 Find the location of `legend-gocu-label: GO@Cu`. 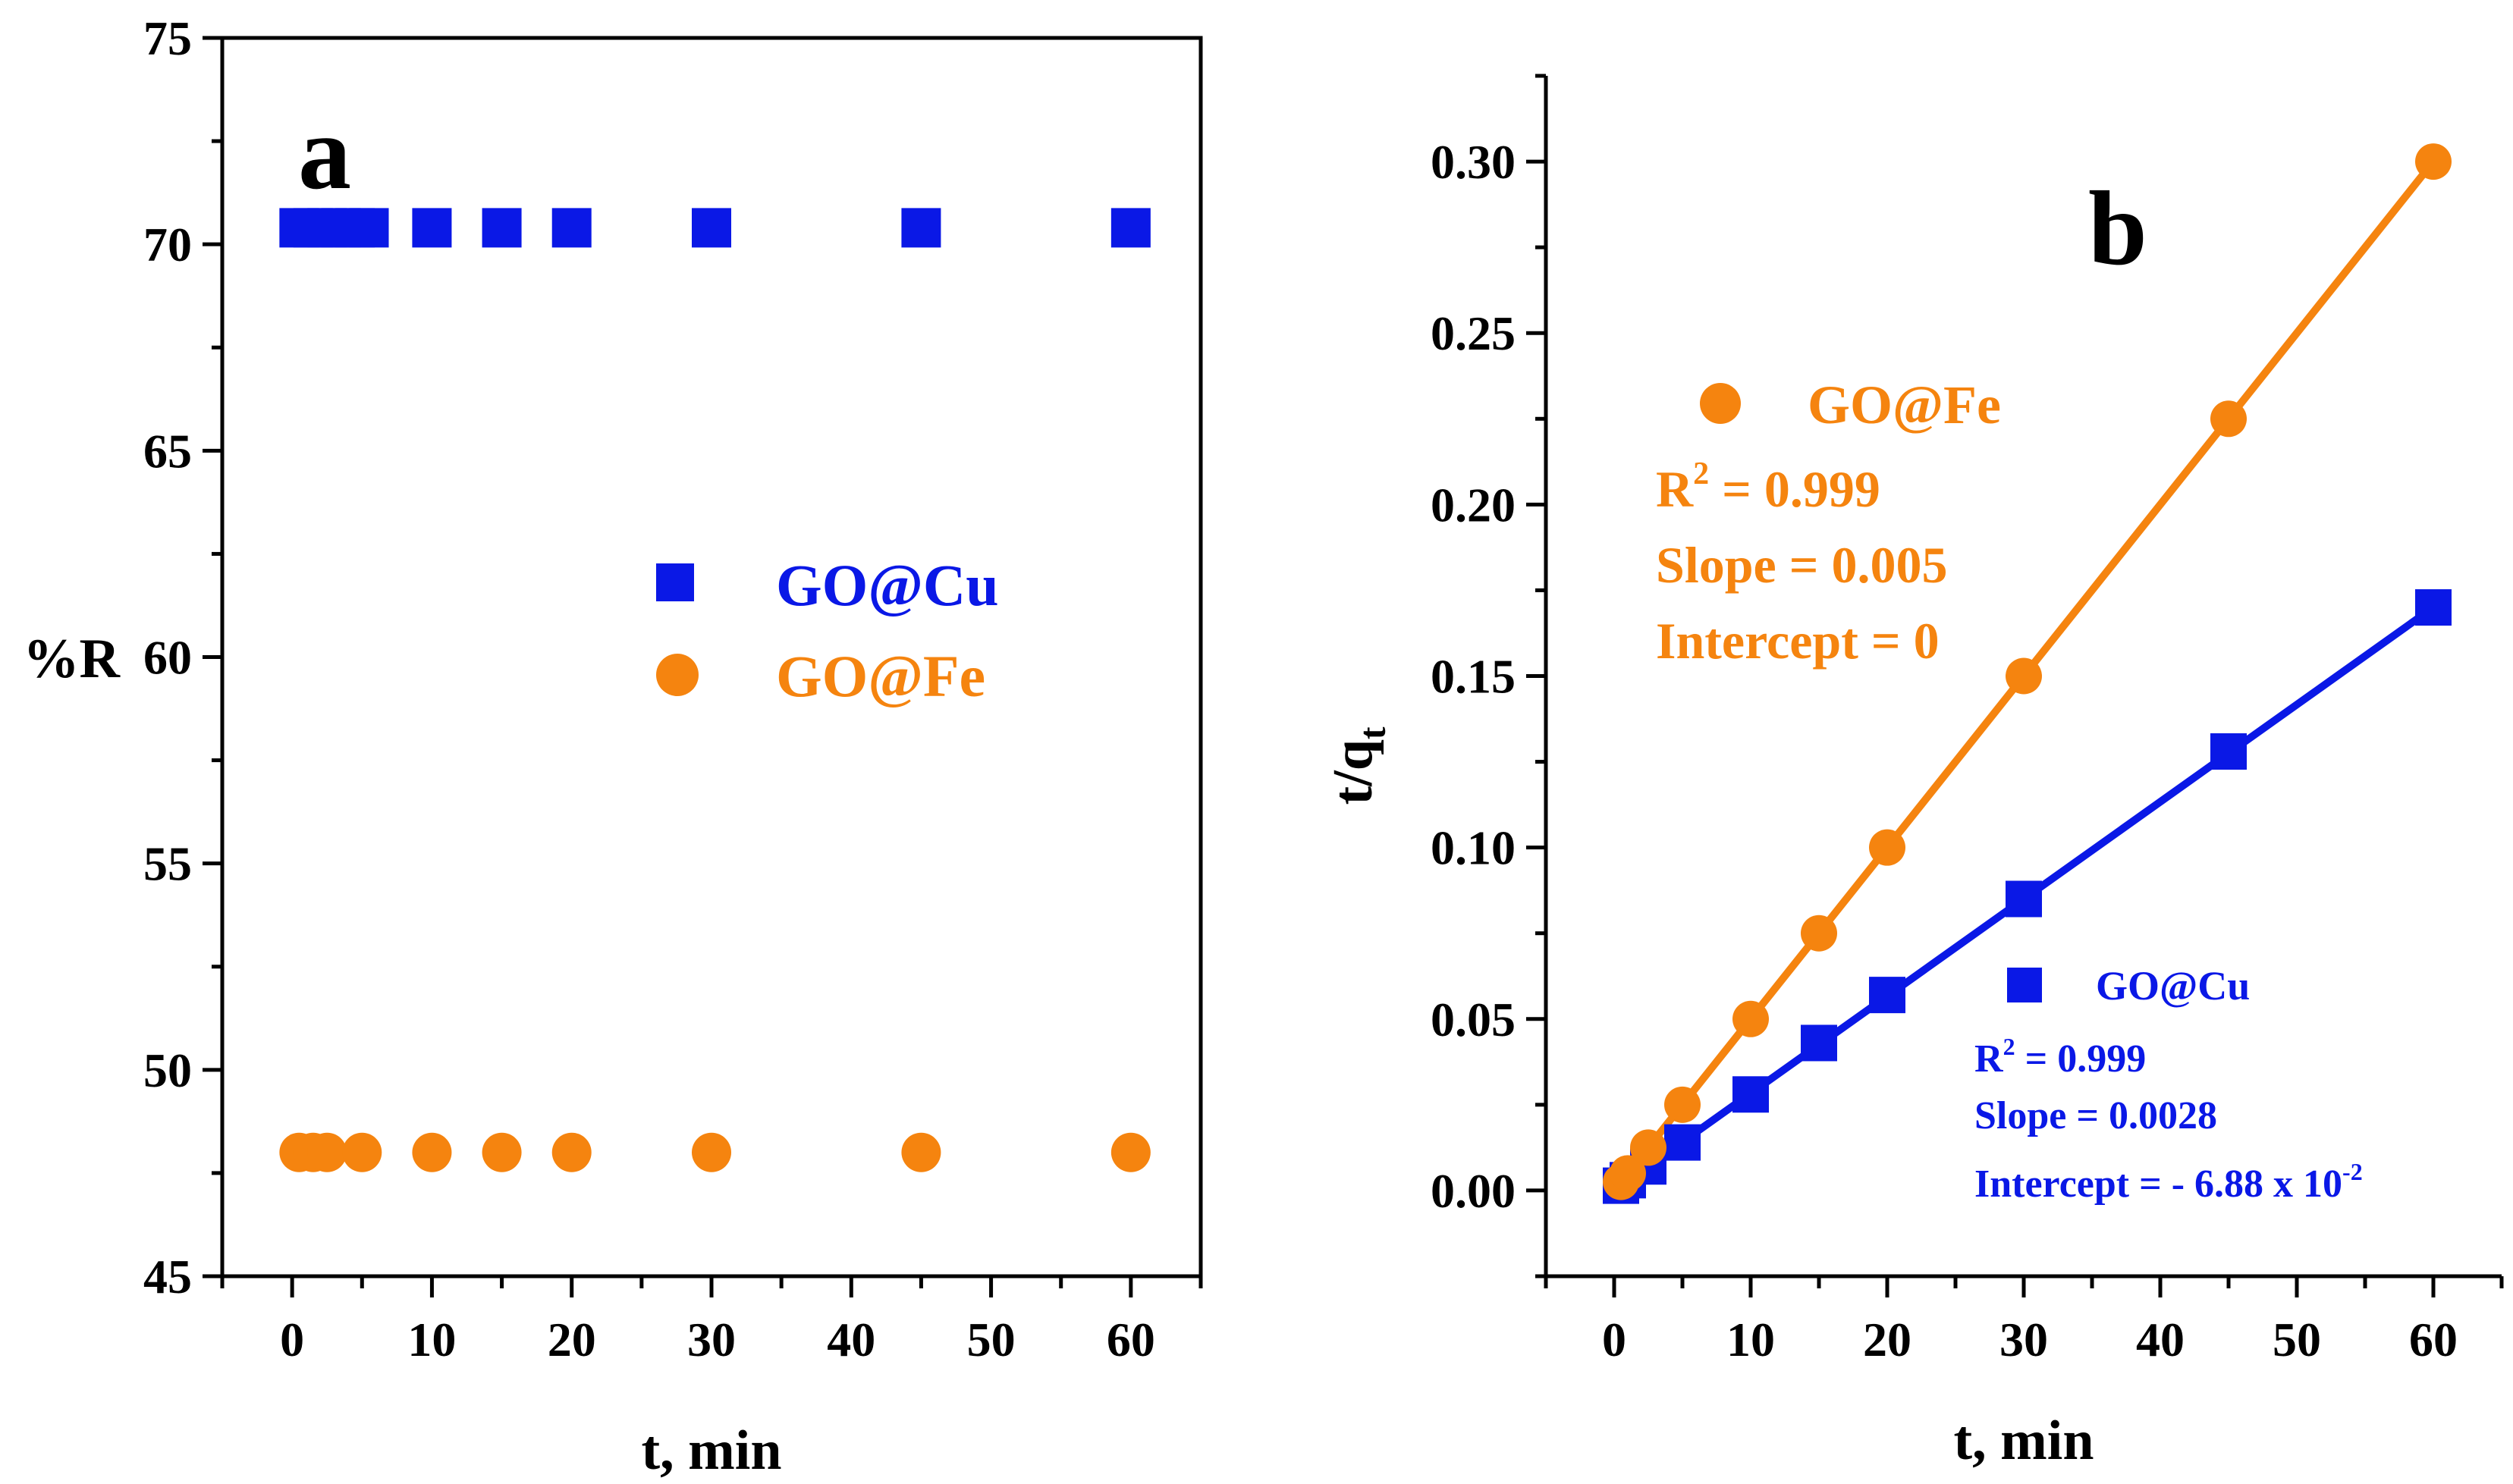

legend-gocu-label: GO@Cu is located at coordinates (887, 585).